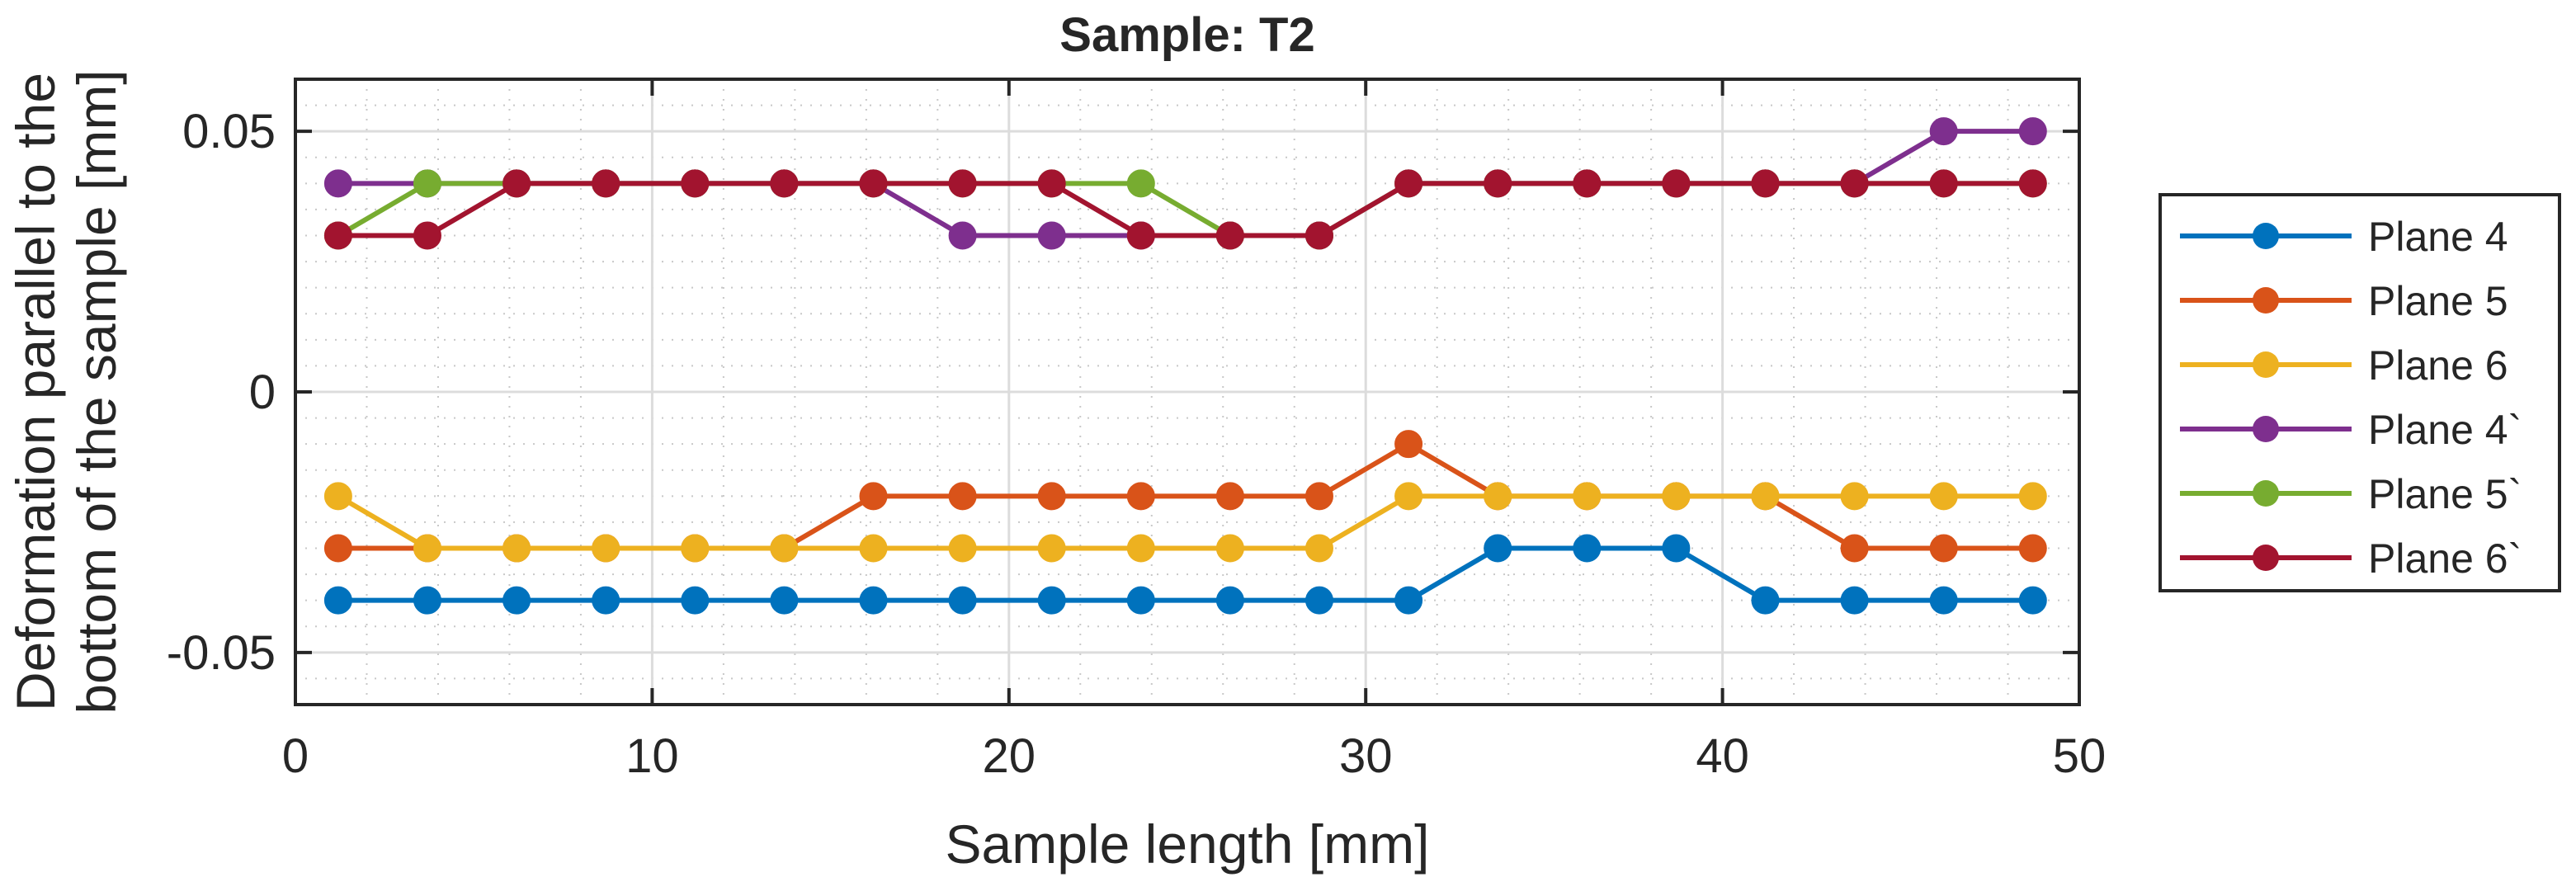 The width and height of the screenshot is (2576, 896). What do you see at coordinates (1186, 35) in the screenshot?
I see `chart-title: Sample: T2` at bounding box center [1186, 35].